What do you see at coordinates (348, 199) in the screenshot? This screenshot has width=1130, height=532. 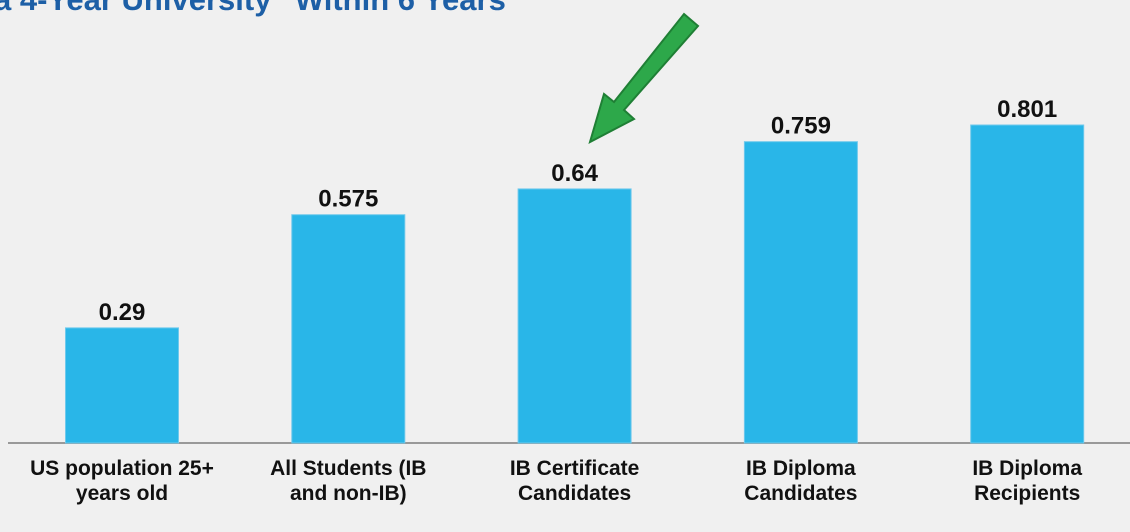 I see `value-label: 0.575` at bounding box center [348, 199].